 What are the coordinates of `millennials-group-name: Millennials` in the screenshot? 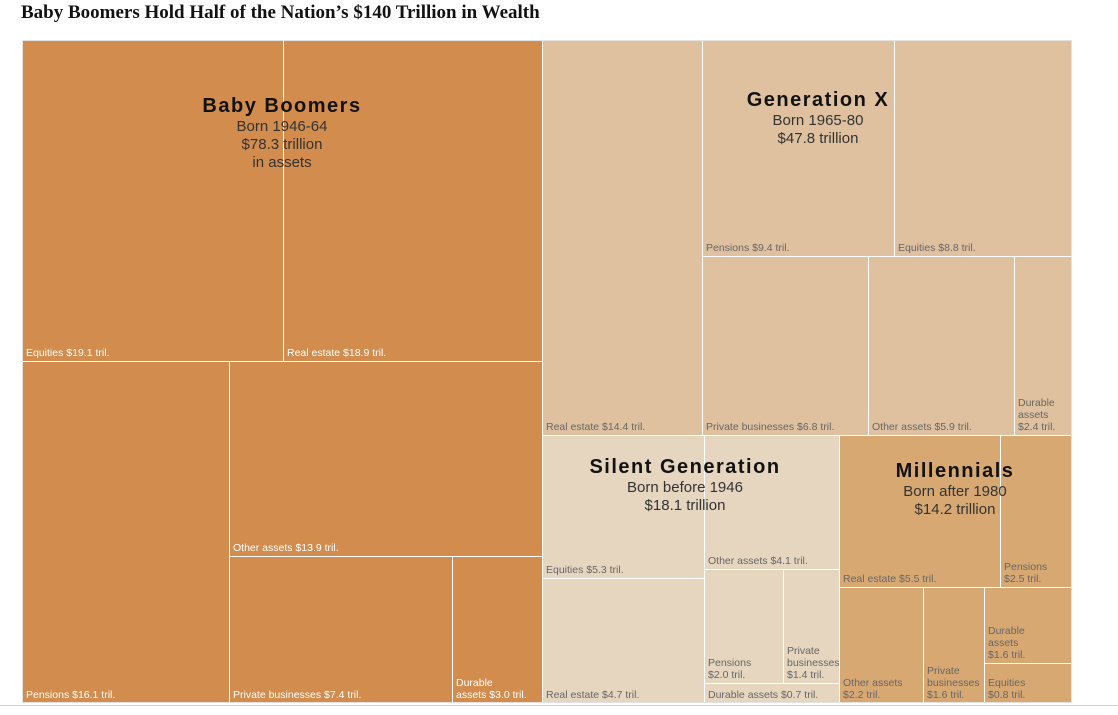 It's located at (955, 471).